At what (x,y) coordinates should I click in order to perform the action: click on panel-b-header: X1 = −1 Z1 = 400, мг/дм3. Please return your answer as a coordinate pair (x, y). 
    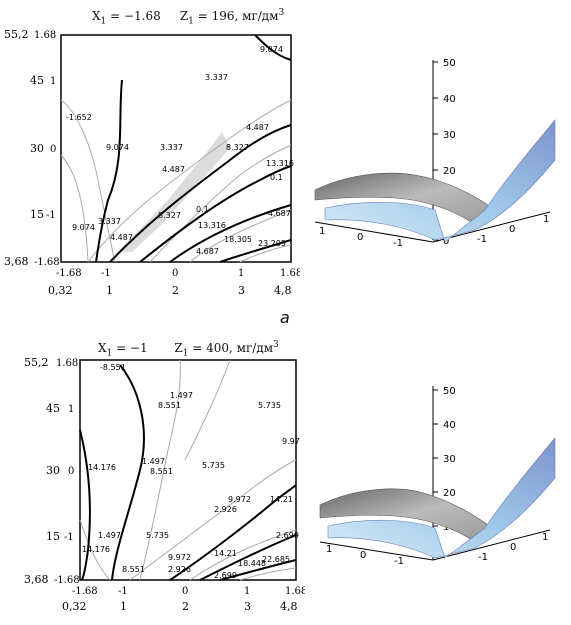
    Looking at the image, I should click on (188, 349).